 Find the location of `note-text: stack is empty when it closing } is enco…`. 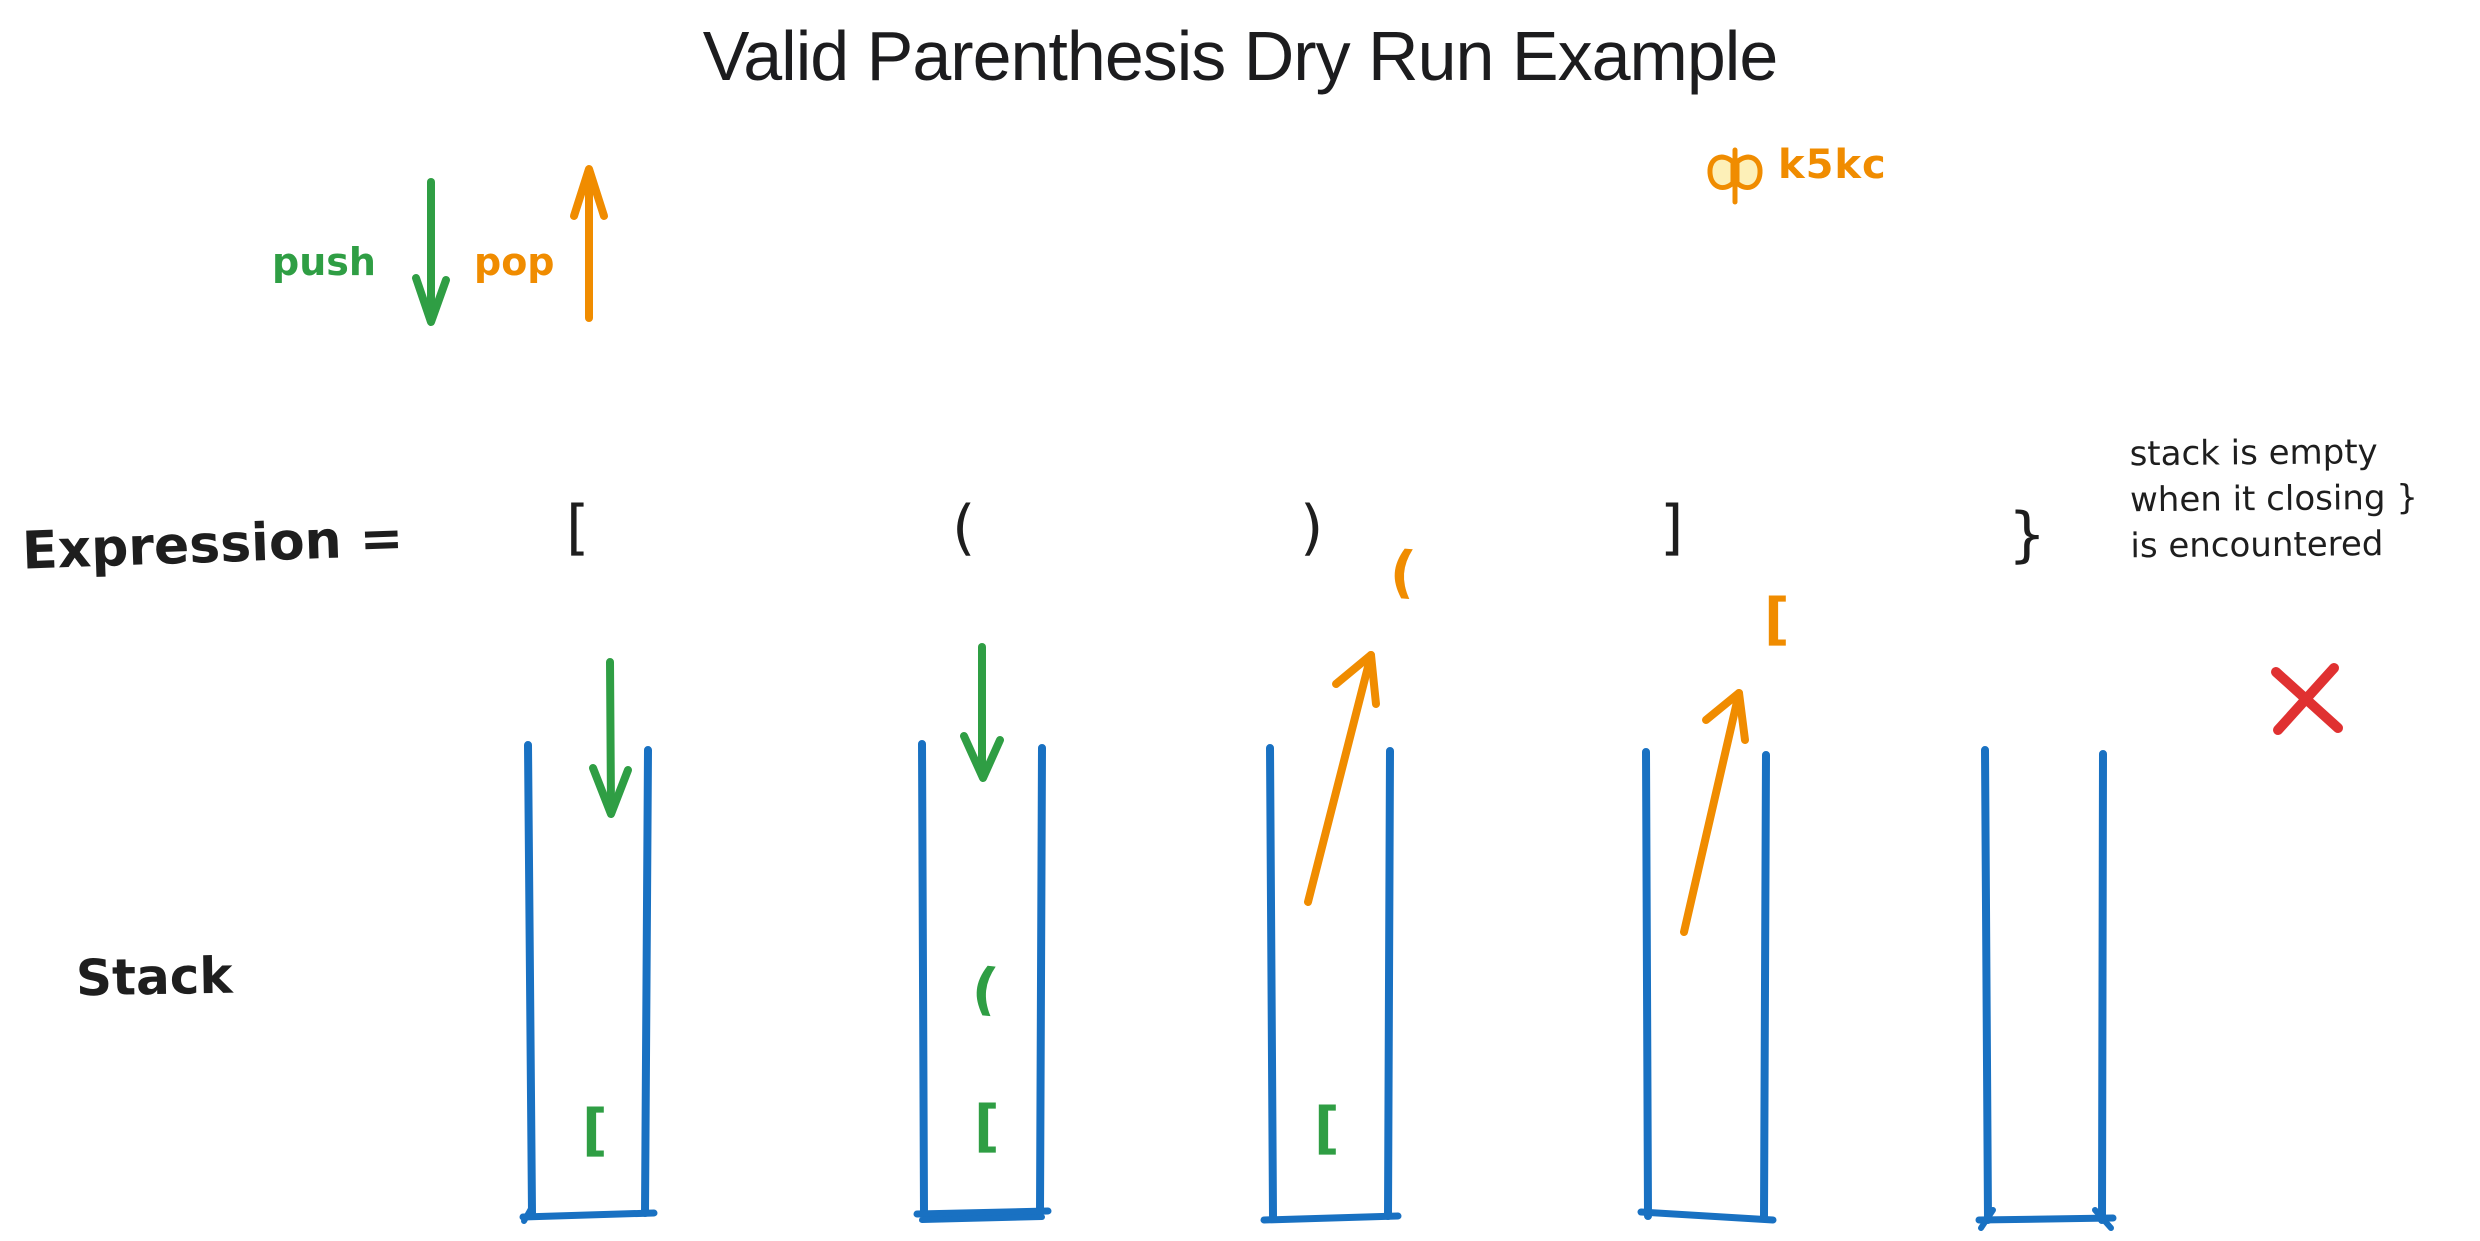

note-text: stack is empty when it closing } is enco… is located at coordinates (2273, 499).